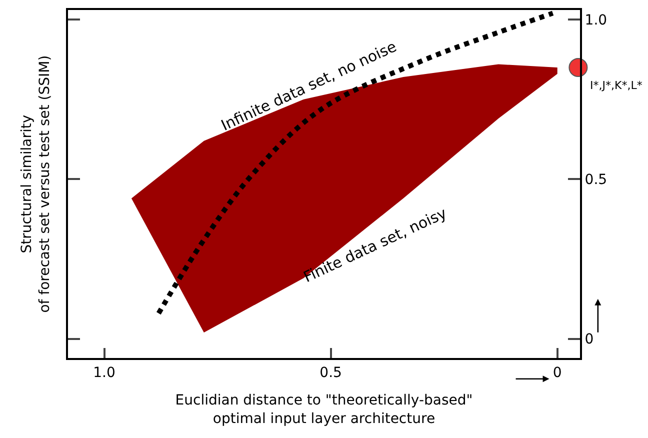 The image size is (648, 438). What do you see at coordinates (616, 85) in the screenshot?
I see `annotation: I*,J*,K*,L*` at bounding box center [616, 85].